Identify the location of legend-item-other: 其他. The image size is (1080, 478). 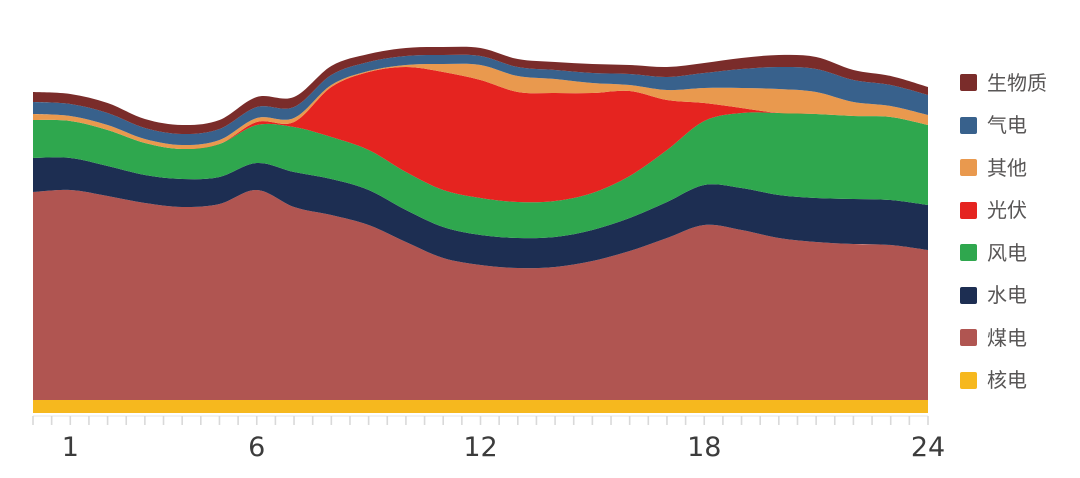
(1003, 167).